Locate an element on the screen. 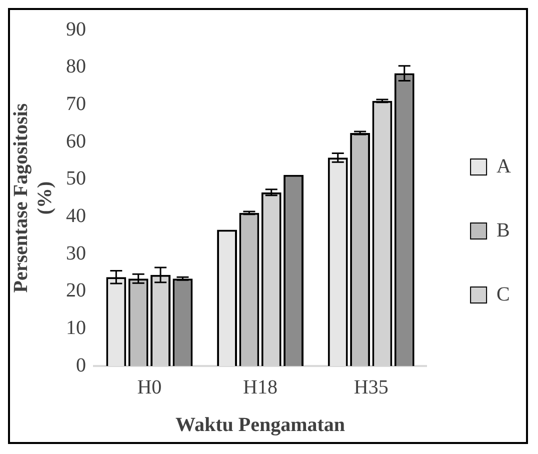 This screenshot has height=454, width=538. legend-label: A is located at coordinates (504, 166).